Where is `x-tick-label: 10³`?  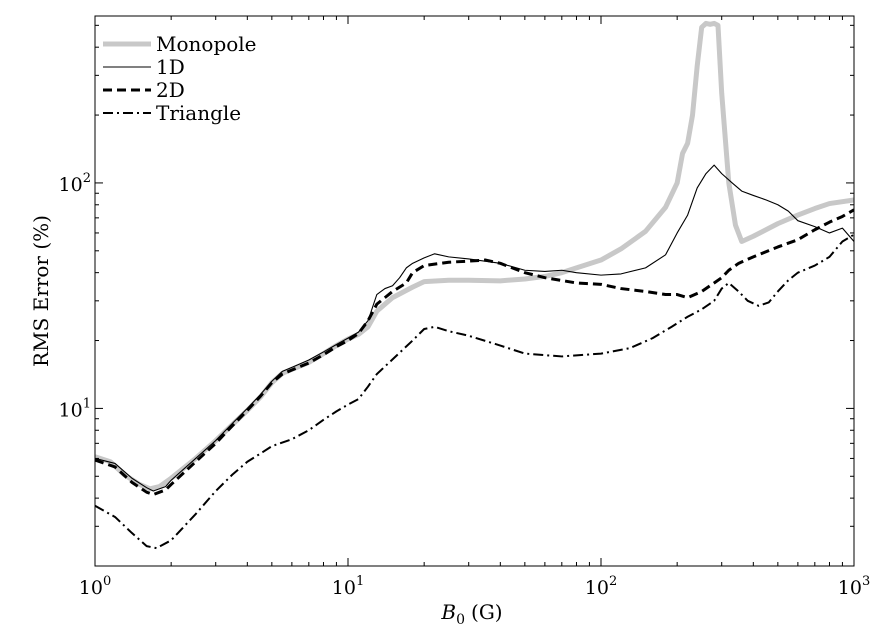
x-tick-label: 10³ is located at coordinates (854, 586).